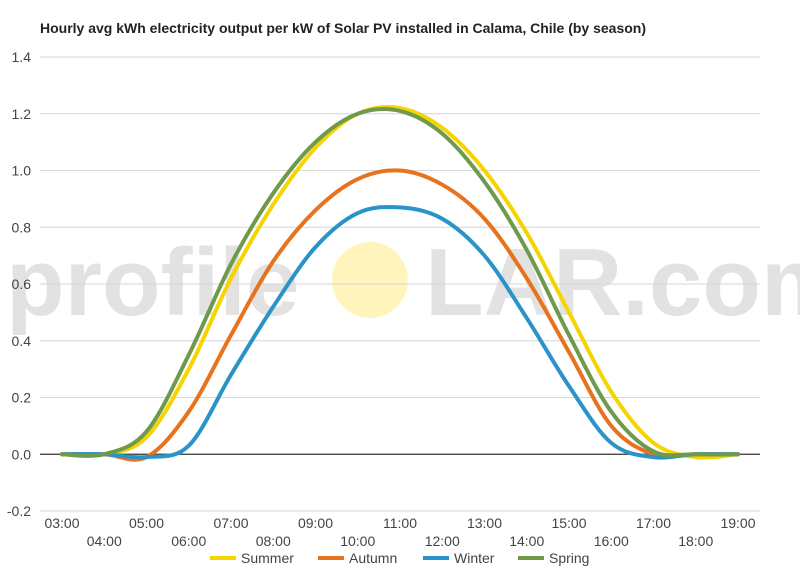 This screenshot has width=800, height=570. I want to click on x-tick-label: 07:00, so click(230, 523).